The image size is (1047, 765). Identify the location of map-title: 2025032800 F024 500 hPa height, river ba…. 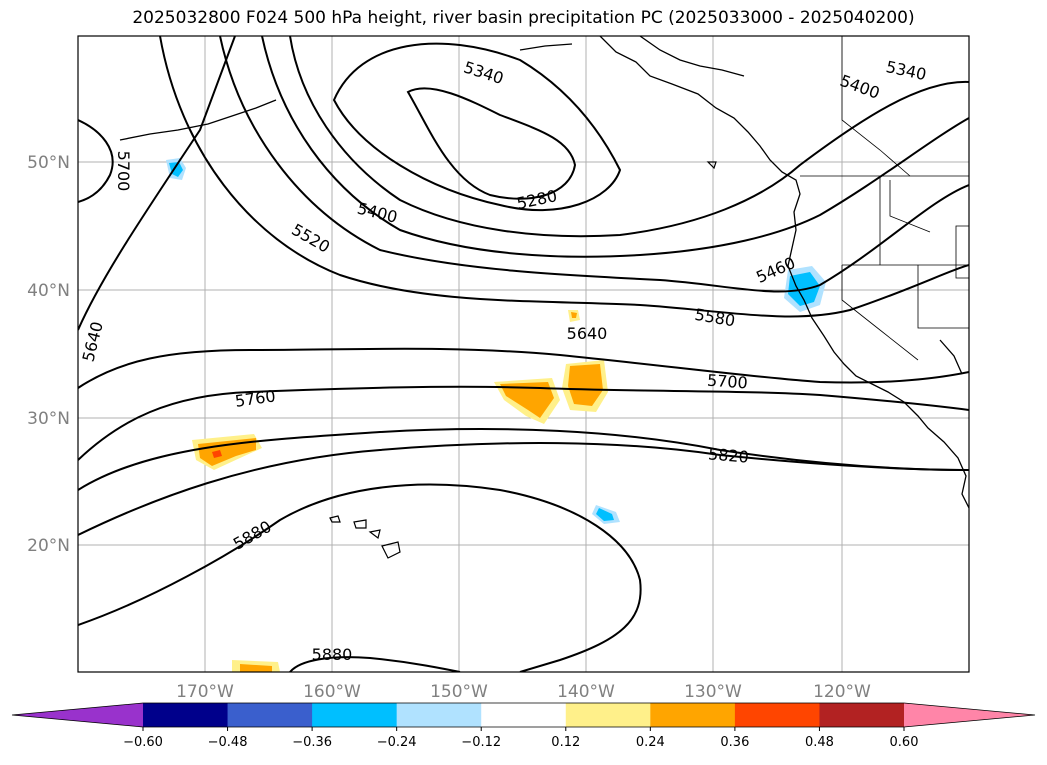
(523, 18).